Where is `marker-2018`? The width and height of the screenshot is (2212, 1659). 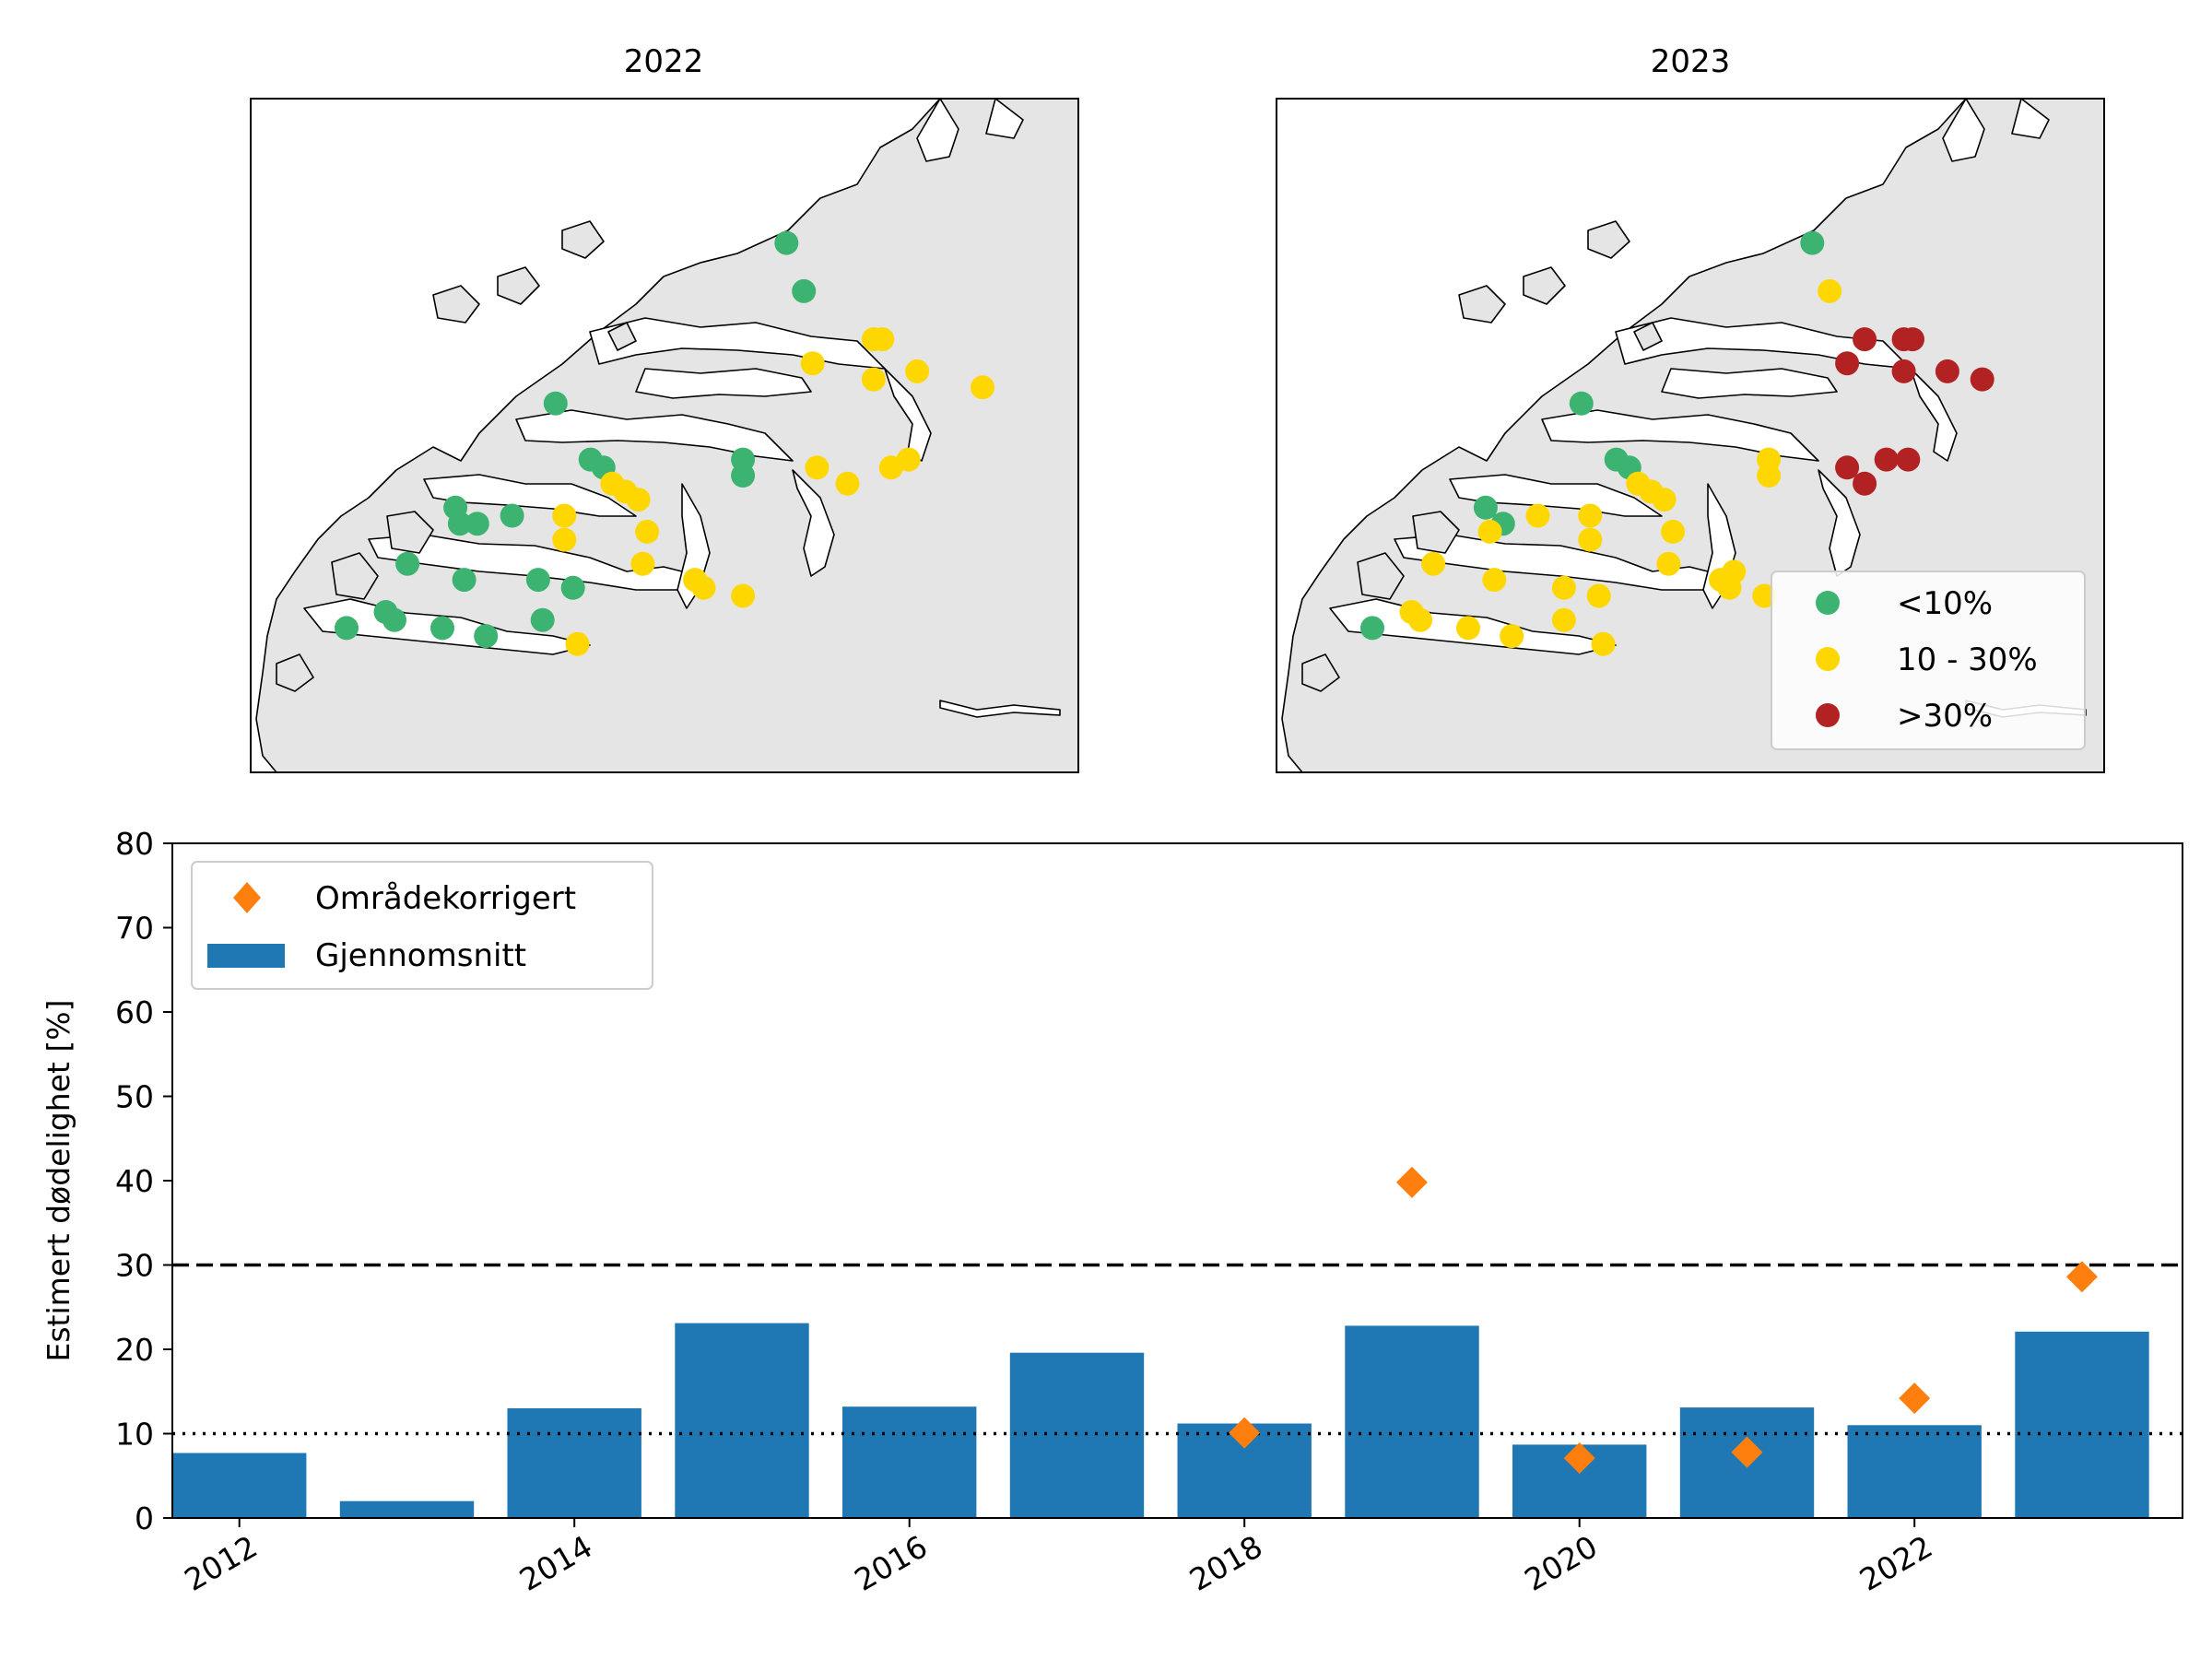
marker-2018 is located at coordinates (1245, 1433).